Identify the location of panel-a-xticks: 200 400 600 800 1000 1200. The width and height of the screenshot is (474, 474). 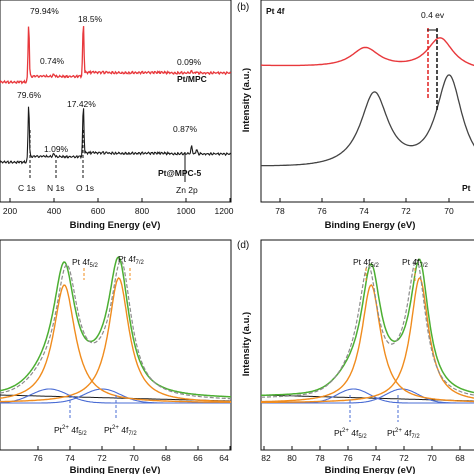
(118, 207).